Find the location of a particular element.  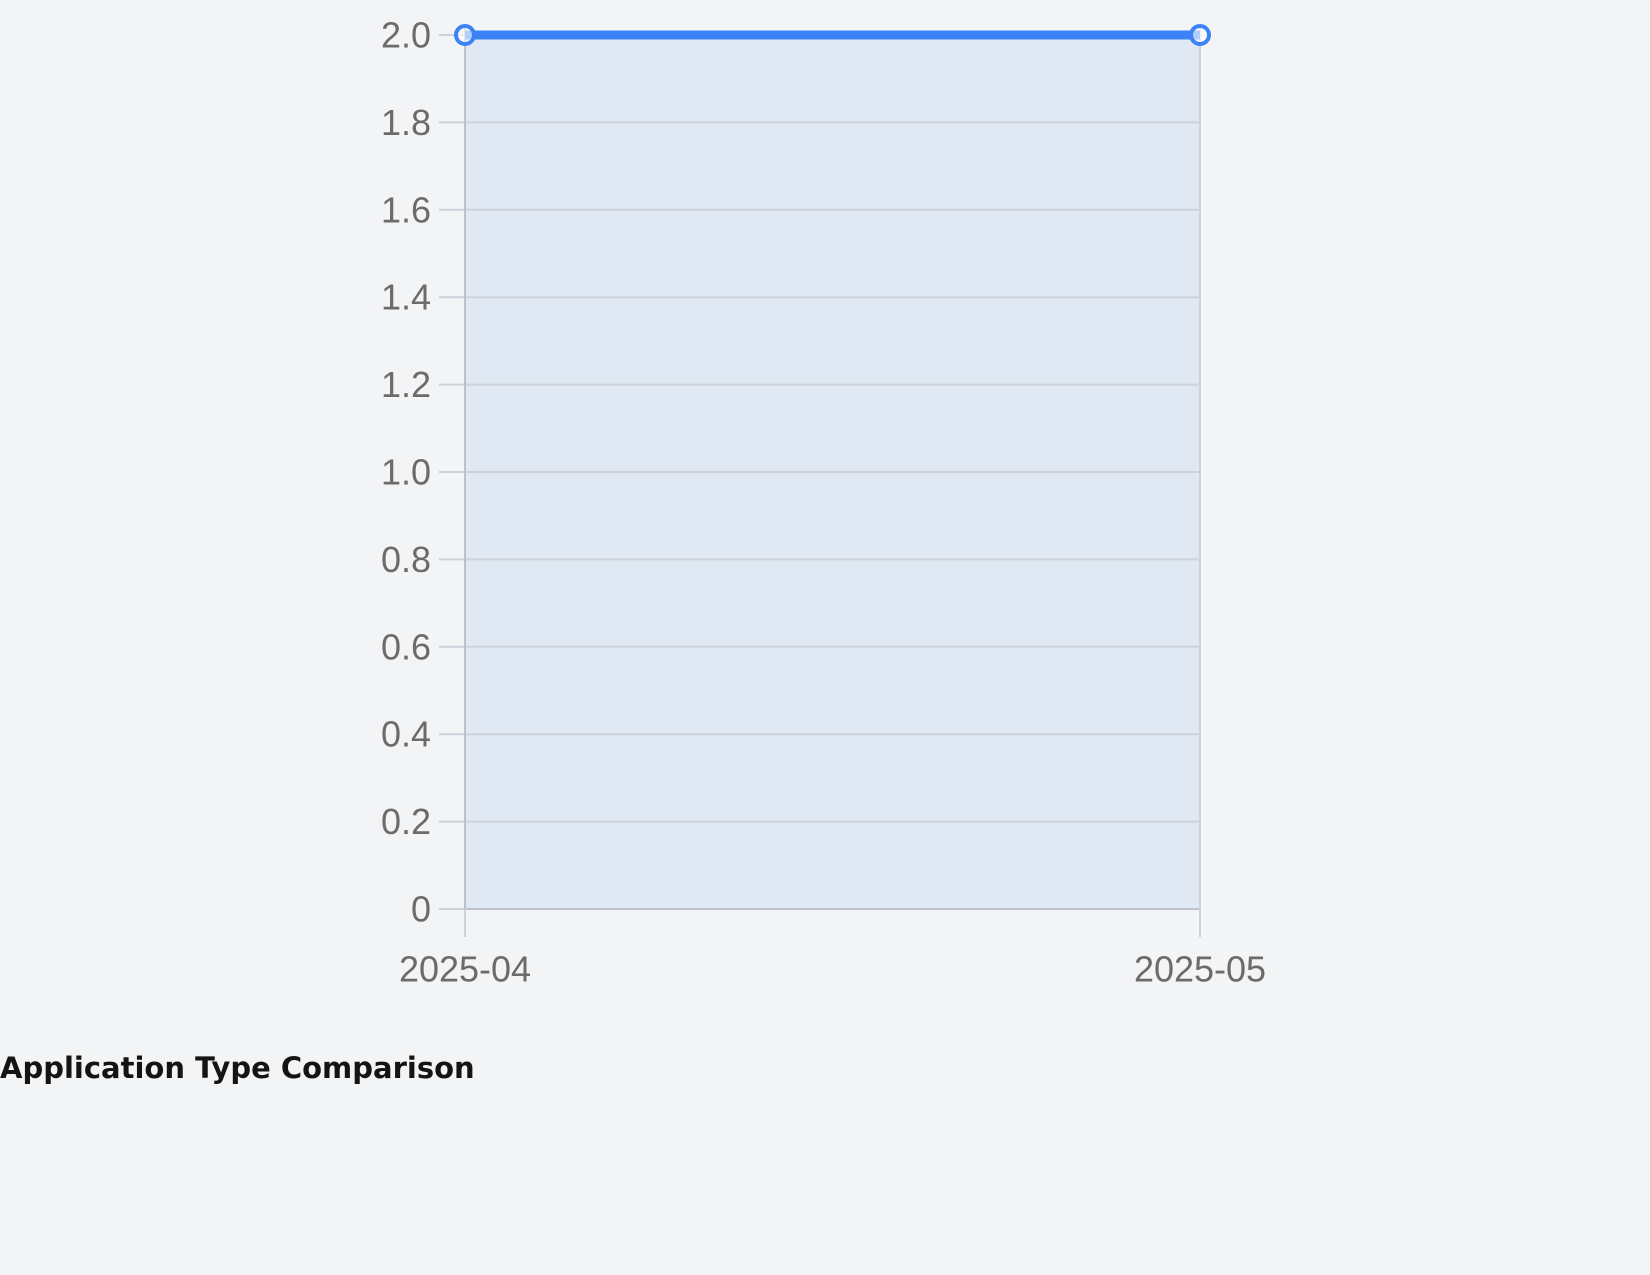

y-tick-label: 0.6 is located at coordinates (406, 646).